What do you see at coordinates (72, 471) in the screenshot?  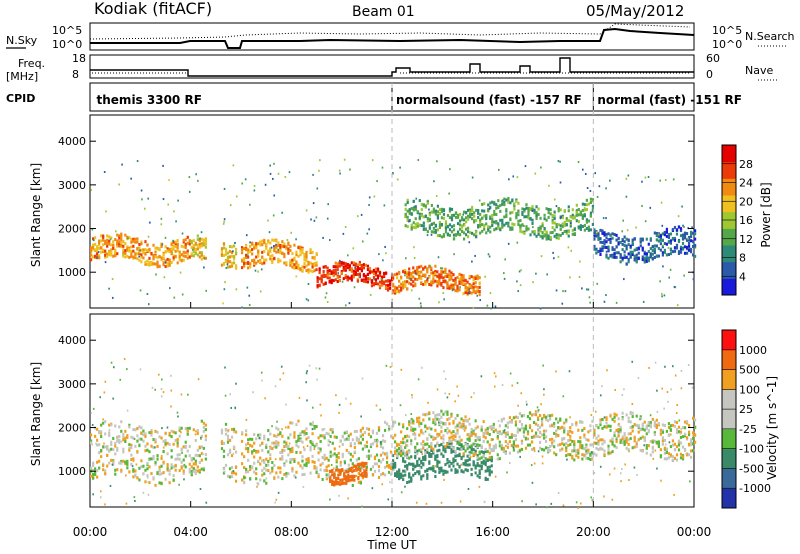 I see `ytick-label-0: 1000` at bounding box center [72, 471].